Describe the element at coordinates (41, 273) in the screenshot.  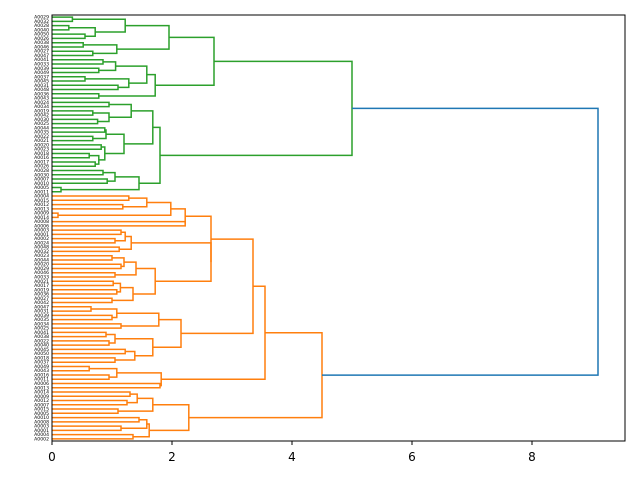
I see `leaf-label: A0046` at that location.